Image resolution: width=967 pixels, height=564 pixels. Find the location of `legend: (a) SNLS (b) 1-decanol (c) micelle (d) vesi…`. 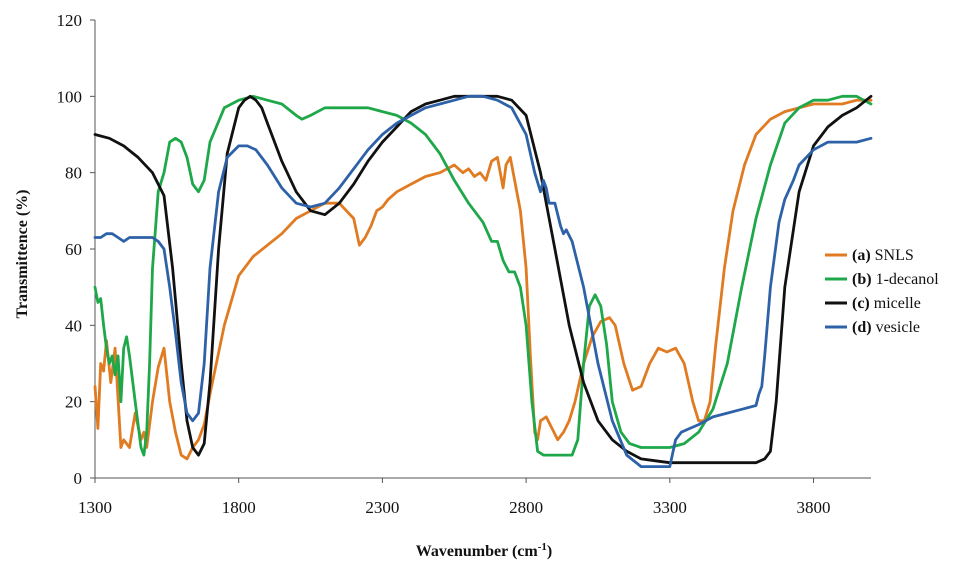

legend: (a) SNLS (b) 1-decanol (c) micelle (d) vesi… is located at coordinates (882, 291).